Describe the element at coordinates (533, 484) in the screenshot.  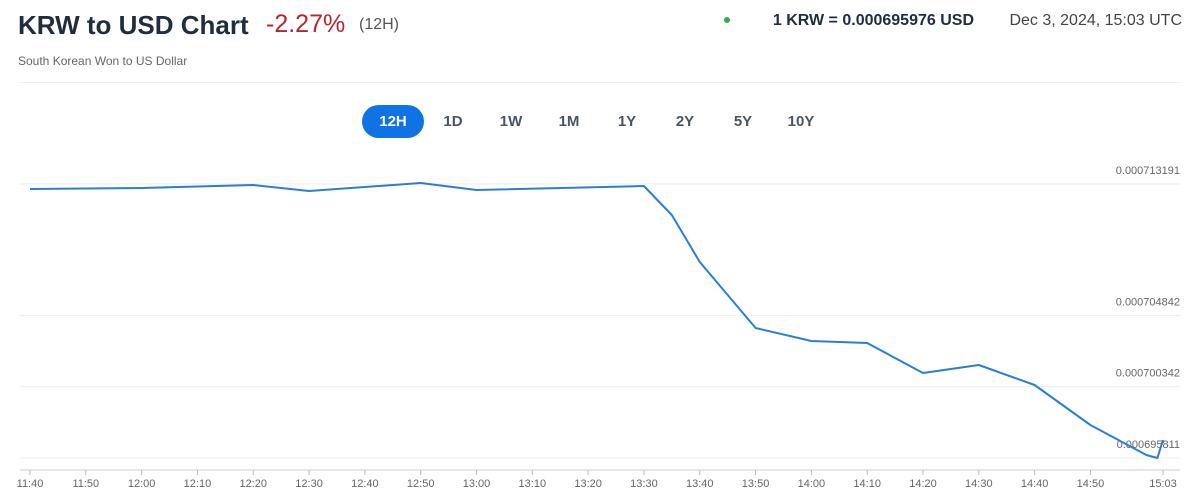
I see `x-tick-label: 13:10` at that location.